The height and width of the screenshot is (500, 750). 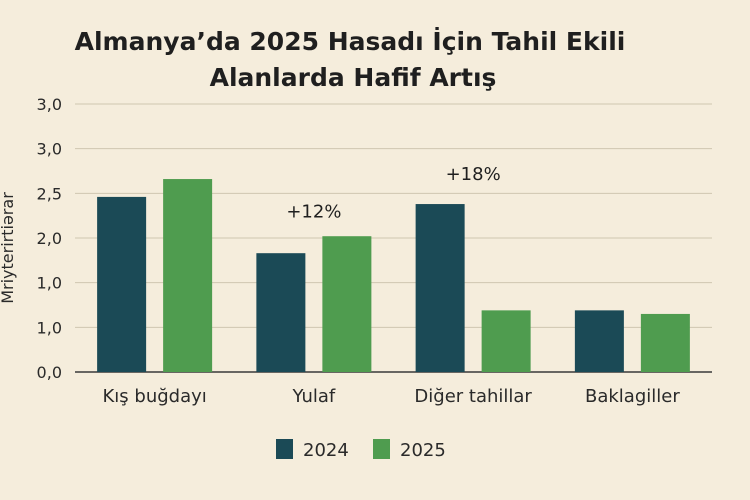 What do you see at coordinates (350, 41) in the screenshot?
I see `chart-title-line-1: Almanya’da 2025 Hasadı İçin Tahil Ekili` at bounding box center [350, 41].